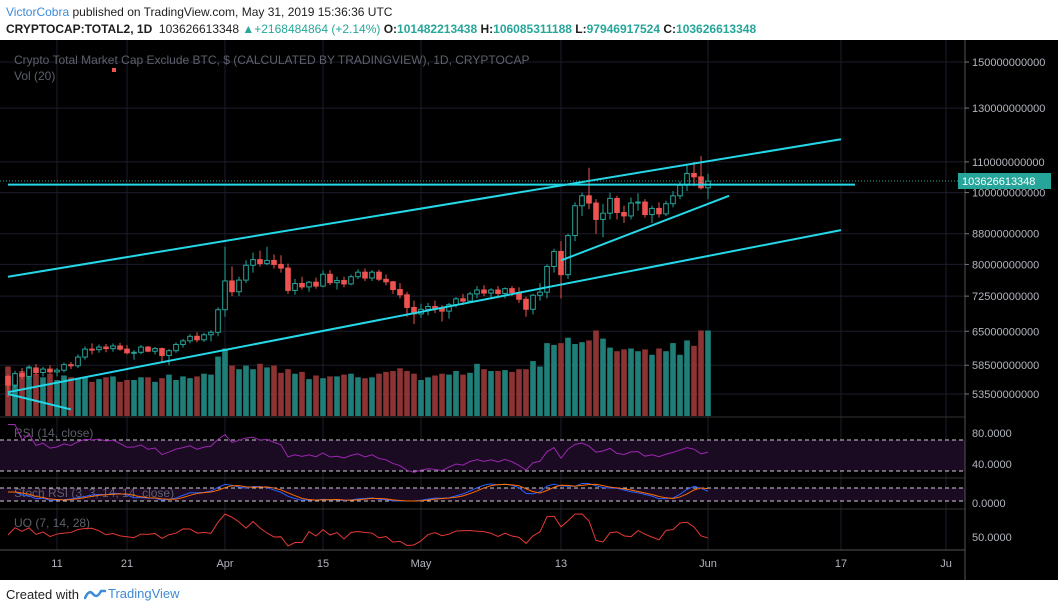 The image size is (1058, 612). What do you see at coordinates (131, 593) in the screenshot?
I see `tradingview-logo: TradingView` at bounding box center [131, 593].